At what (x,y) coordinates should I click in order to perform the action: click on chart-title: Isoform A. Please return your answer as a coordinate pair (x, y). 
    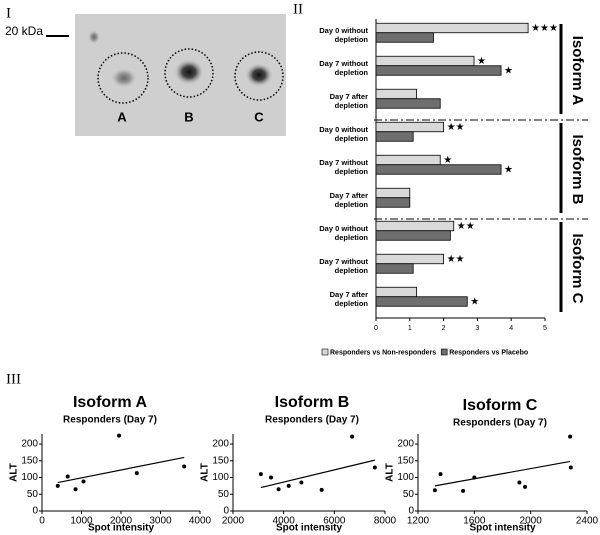
    Looking at the image, I should click on (110, 402).